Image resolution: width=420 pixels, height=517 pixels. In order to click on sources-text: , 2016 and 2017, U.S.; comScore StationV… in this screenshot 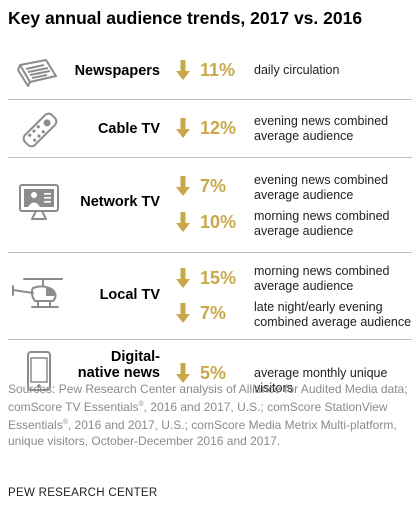, I will do `click(198, 416)`.